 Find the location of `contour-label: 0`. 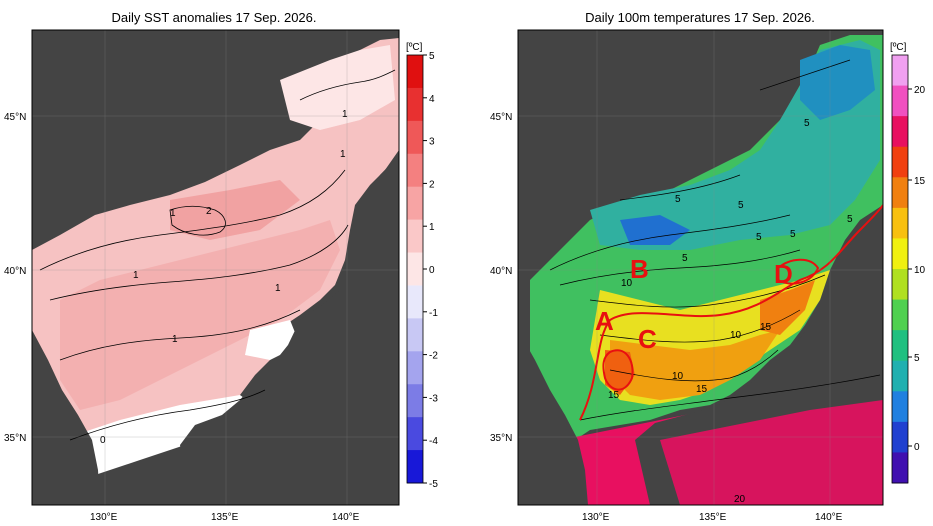

contour-label: 0 is located at coordinates (103, 440).